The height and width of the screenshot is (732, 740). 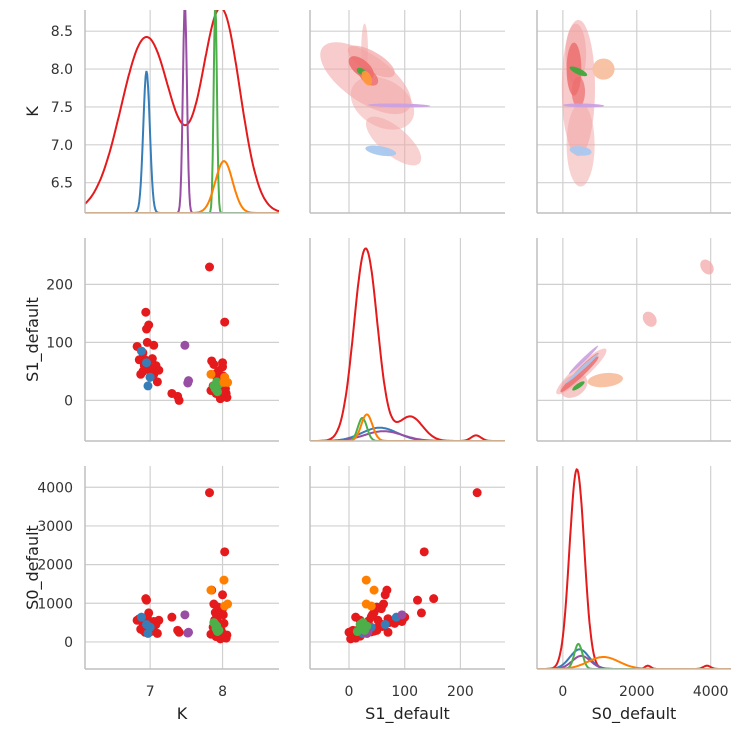 I want to click on panel-S0_default-vs-K, so click(x=181, y=568).